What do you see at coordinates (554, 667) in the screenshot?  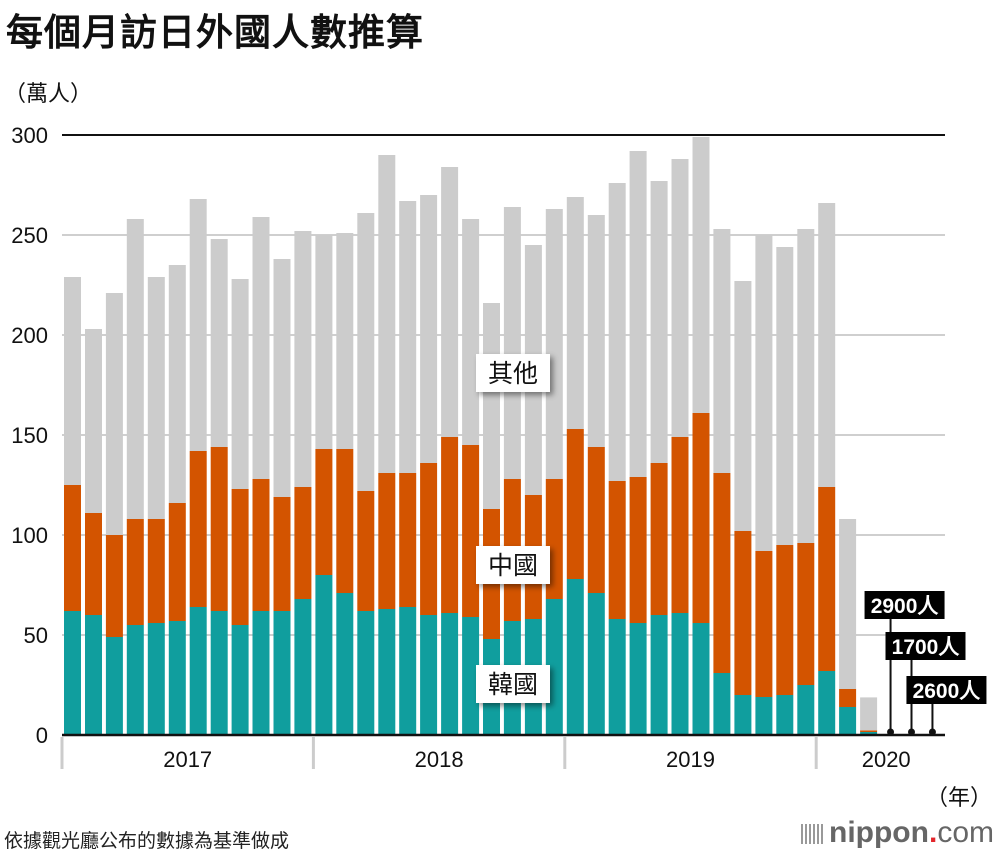 I see `bar-segment-2018-12-韓國` at bounding box center [554, 667].